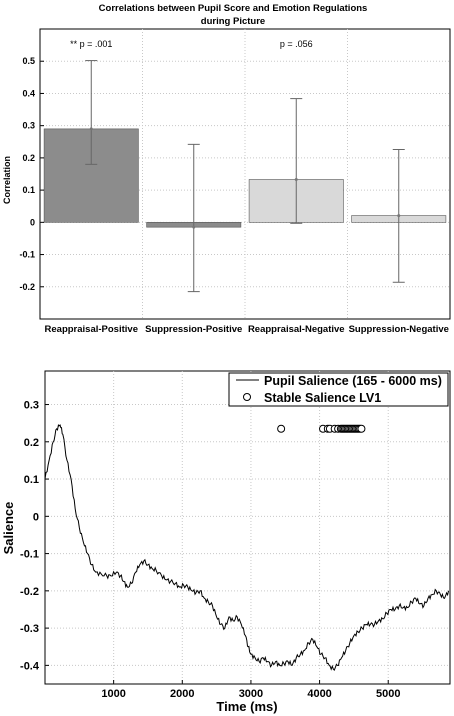  I want to click on chart2-x-axis-label: Time (ms), so click(246, 706).